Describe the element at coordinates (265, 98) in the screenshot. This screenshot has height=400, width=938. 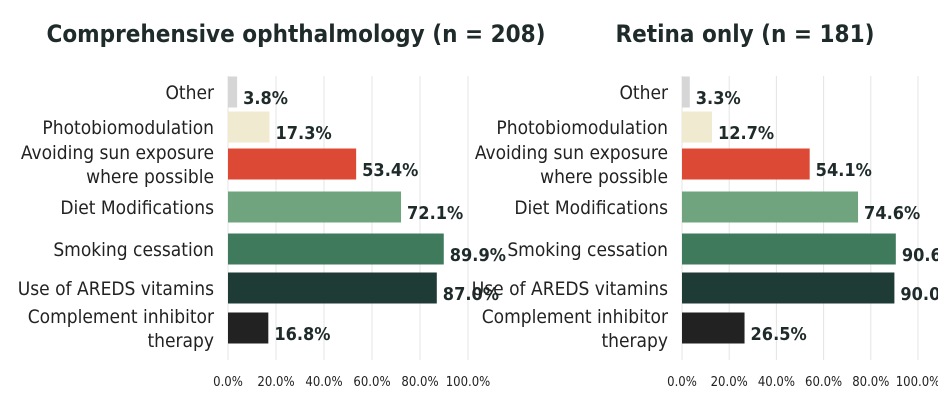
I see `data-label: 3.8%` at that location.